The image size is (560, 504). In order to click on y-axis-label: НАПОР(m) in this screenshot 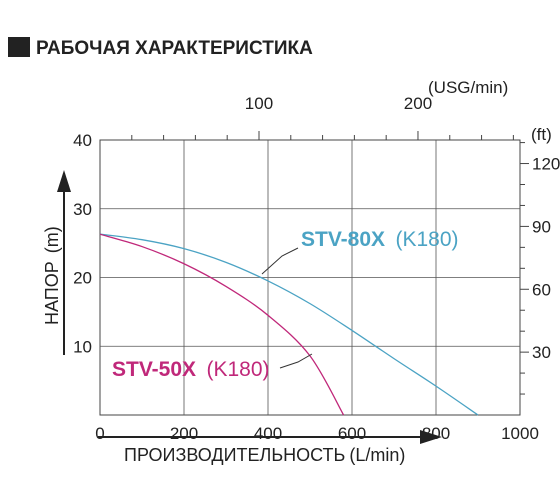, I will do `click(52, 275)`.